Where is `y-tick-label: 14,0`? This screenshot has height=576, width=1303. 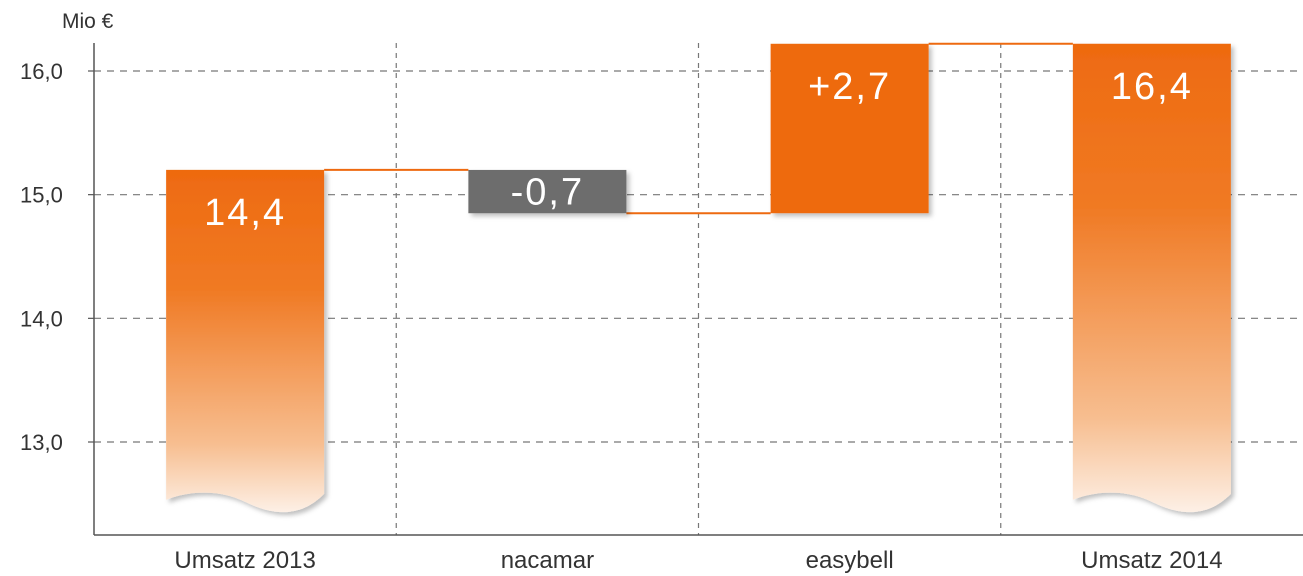 y-tick-label: 14,0 is located at coordinates (41, 318).